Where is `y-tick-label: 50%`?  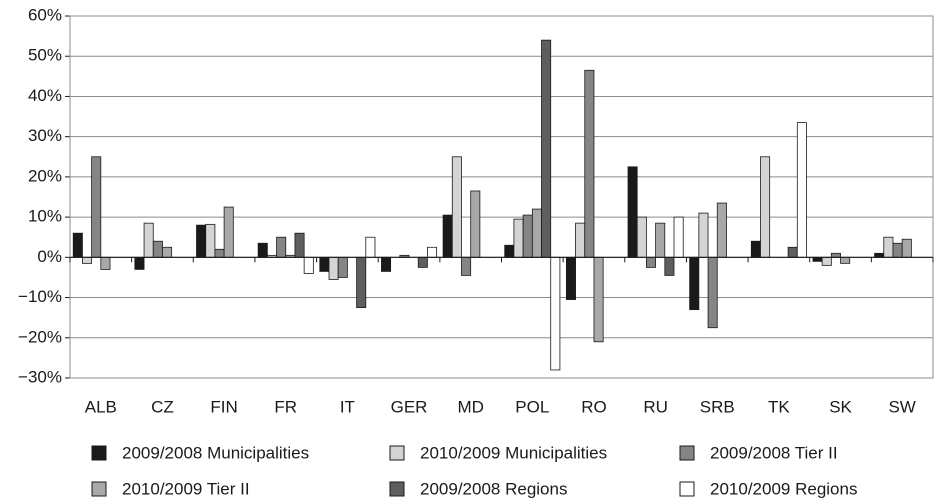
y-tick-label: 50% is located at coordinates (45, 55).